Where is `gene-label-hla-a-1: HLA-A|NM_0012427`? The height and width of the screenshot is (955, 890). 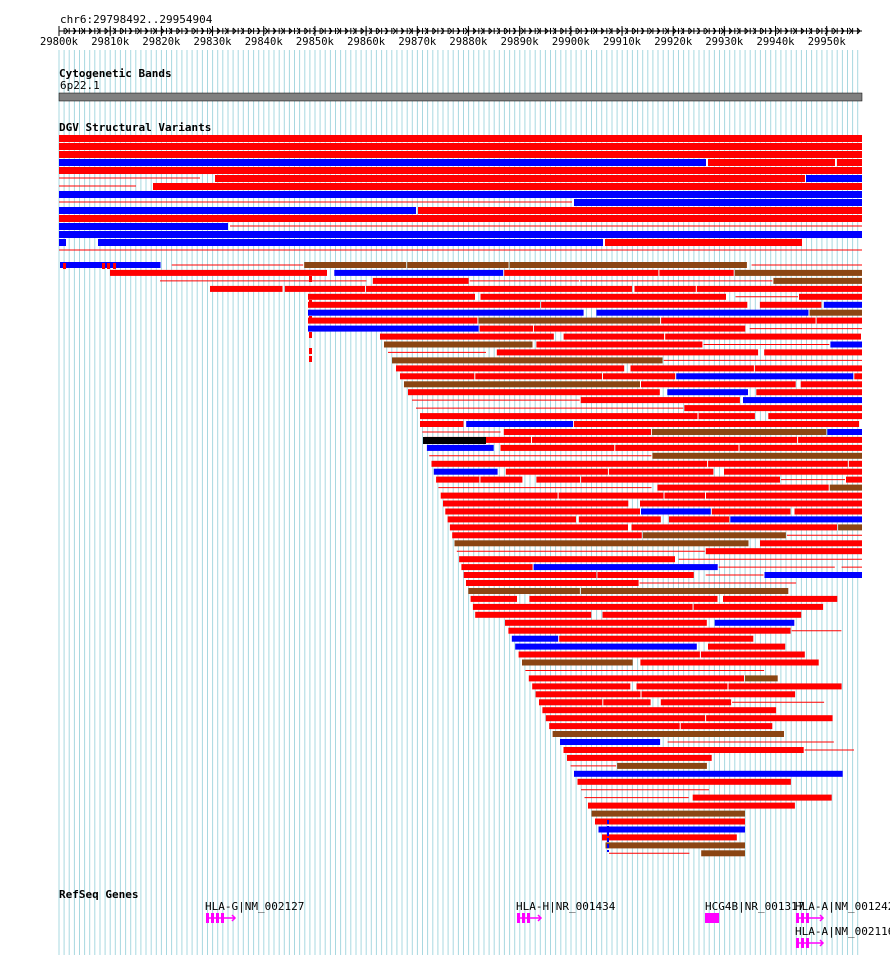
gene-label-hla-a-1: HLA-A|NM_0012427 is located at coordinates (842, 906).